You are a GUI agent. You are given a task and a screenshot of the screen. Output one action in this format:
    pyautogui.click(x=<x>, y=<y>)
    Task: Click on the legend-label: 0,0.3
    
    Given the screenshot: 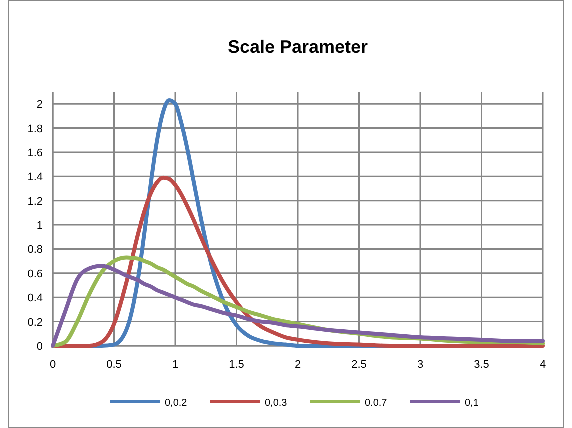 What is the action you would take?
    pyautogui.click(x=276, y=403)
    